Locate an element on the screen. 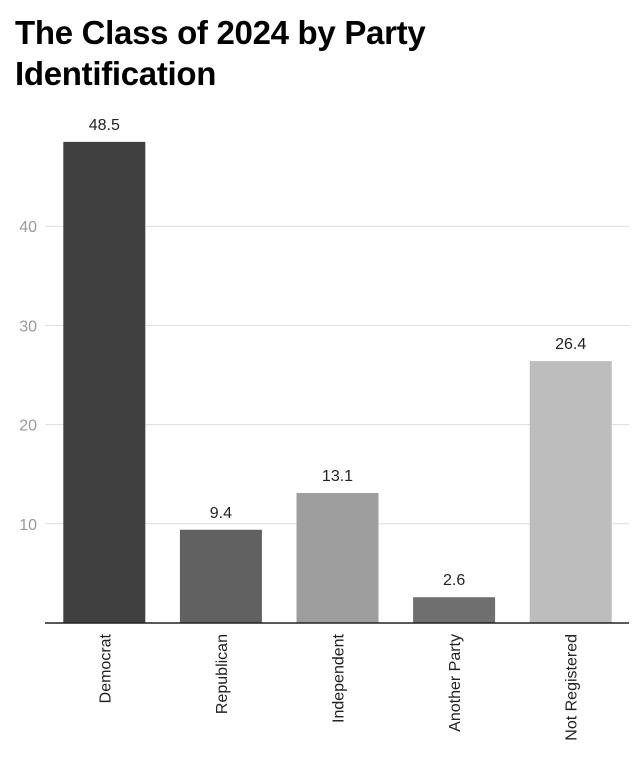 Image resolution: width=642 pixels, height=771 pixels. data-label: 48.5 is located at coordinates (104, 125).